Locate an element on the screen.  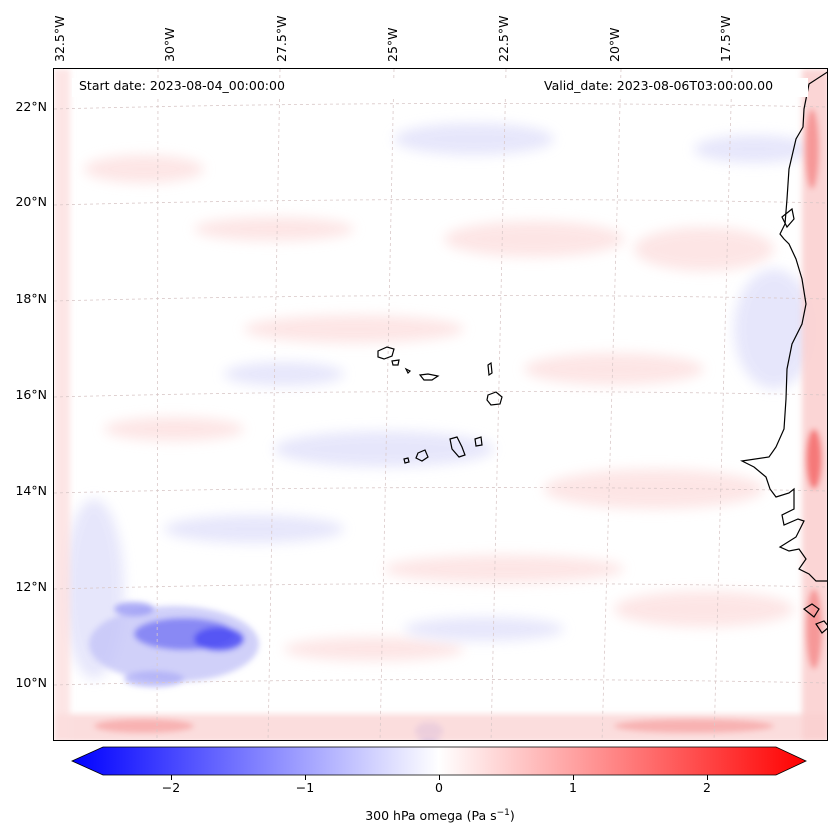
lat-label-14n: 14°N is located at coordinates (31, 490).